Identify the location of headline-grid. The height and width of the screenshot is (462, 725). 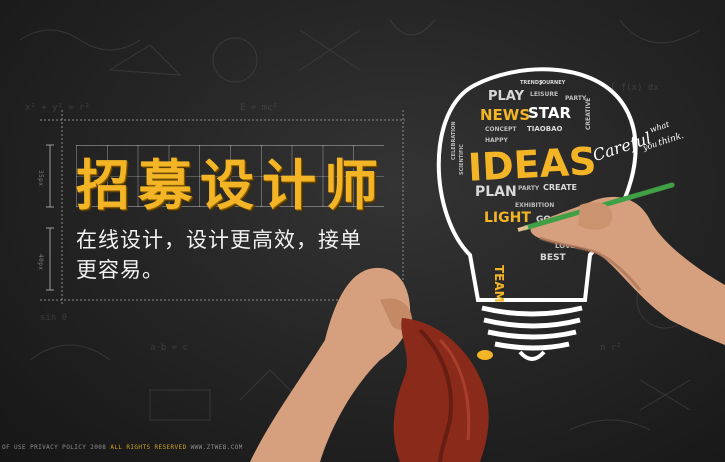
(230, 176).